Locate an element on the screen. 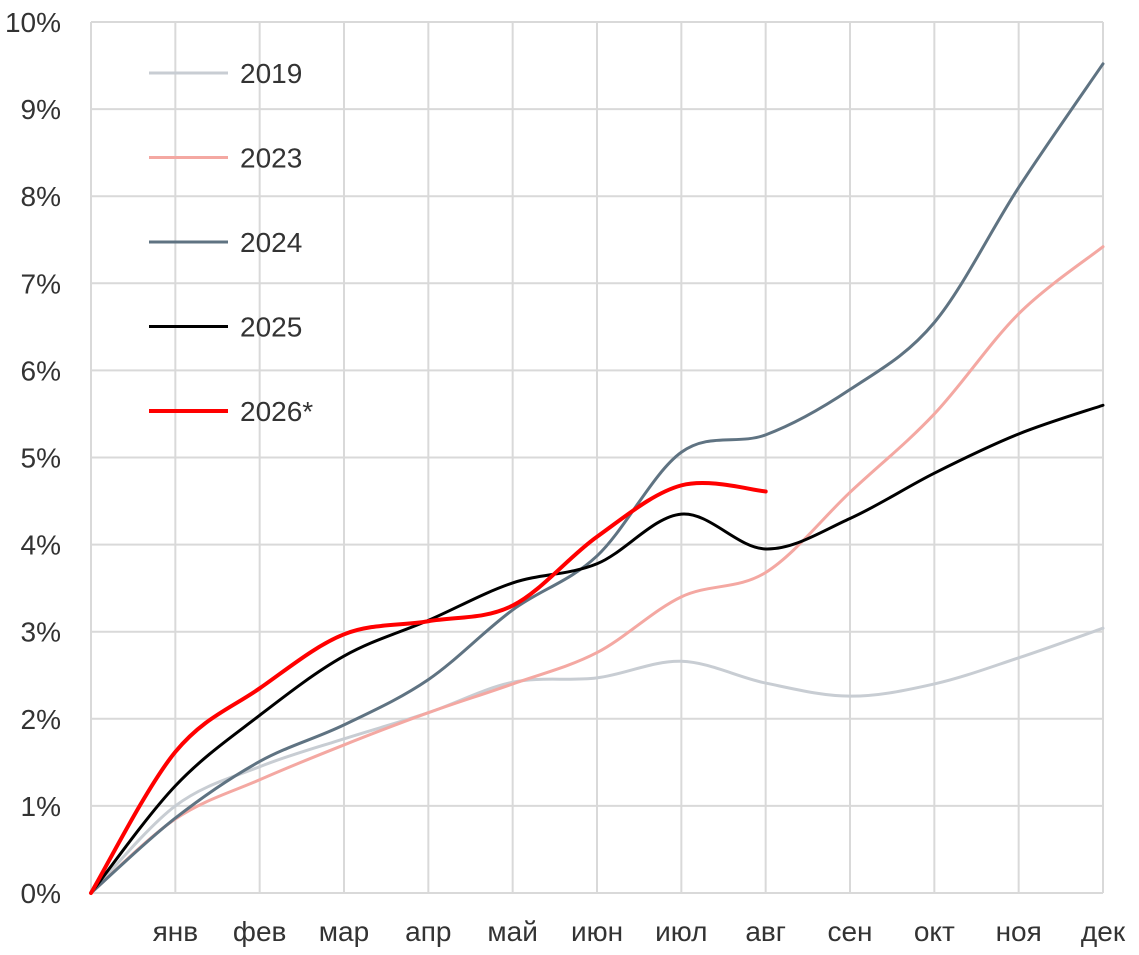  x-tick-label: сен is located at coordinates (849, 931).